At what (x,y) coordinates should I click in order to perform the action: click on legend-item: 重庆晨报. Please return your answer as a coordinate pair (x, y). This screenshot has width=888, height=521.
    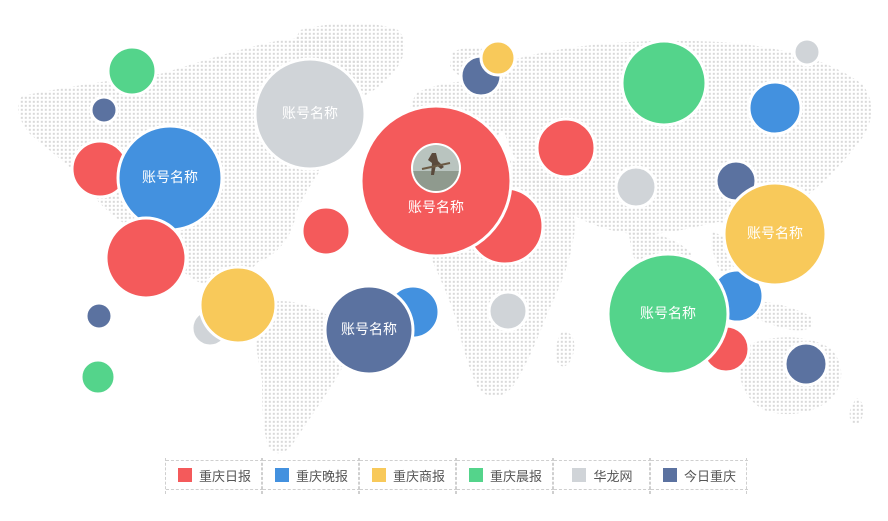
    Looking at the image, I should click on (505, 476).